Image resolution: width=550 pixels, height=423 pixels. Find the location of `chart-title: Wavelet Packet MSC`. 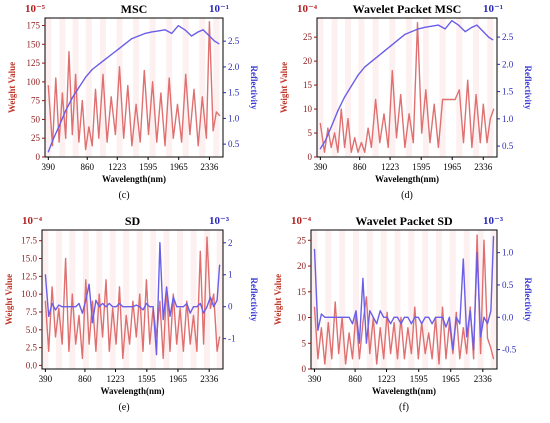

chart-title: Wavelet Packet MSC is located at coordinates (407, 9).